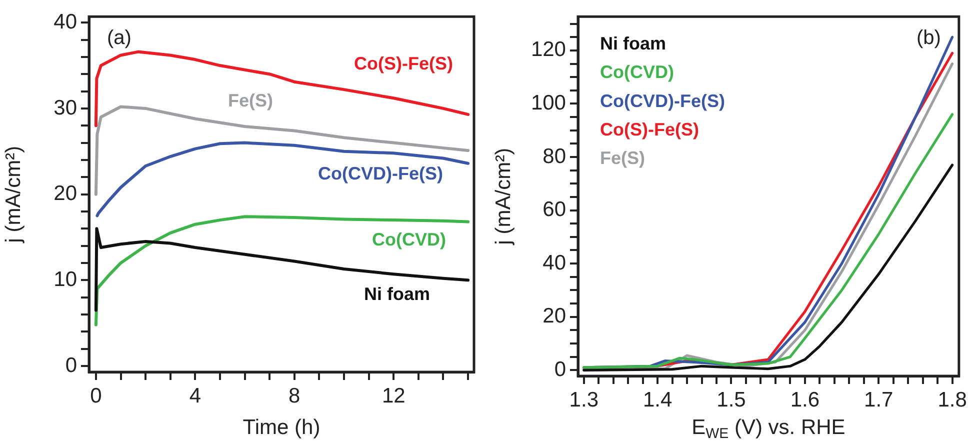  I want to click on annotation: (a), so click(119, 38).